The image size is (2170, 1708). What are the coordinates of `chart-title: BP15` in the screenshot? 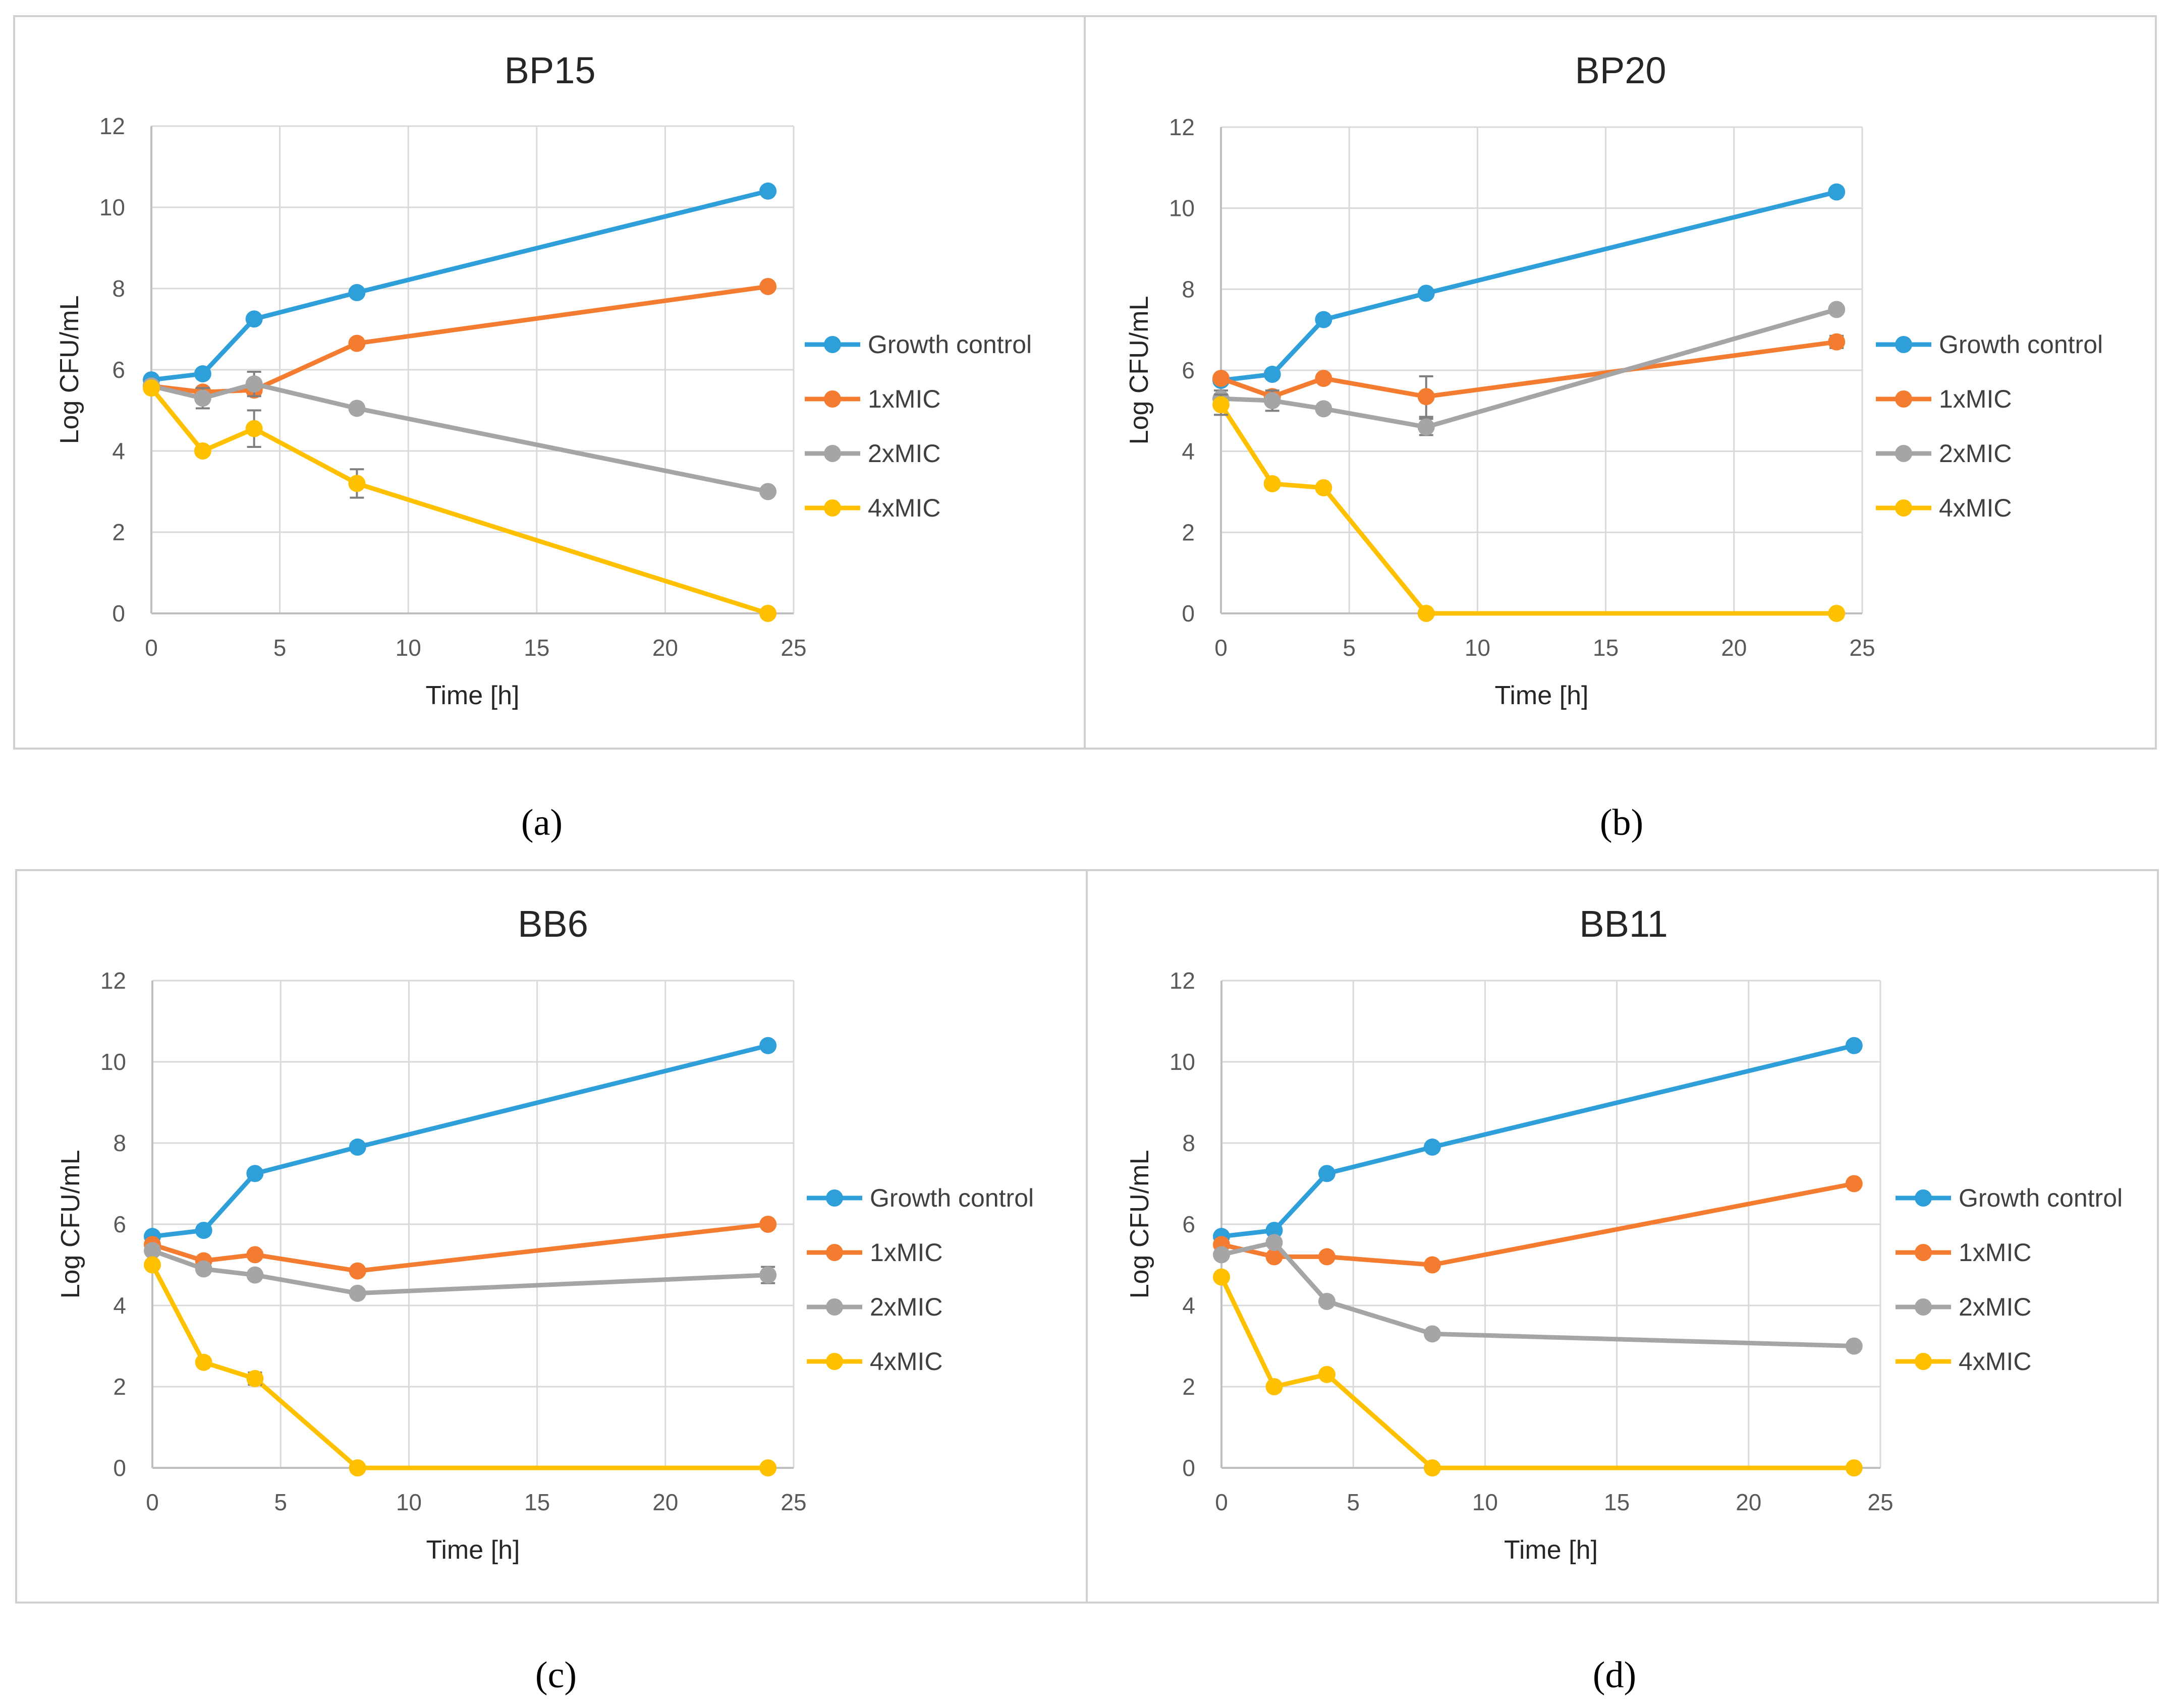 It's located at (549, 70).